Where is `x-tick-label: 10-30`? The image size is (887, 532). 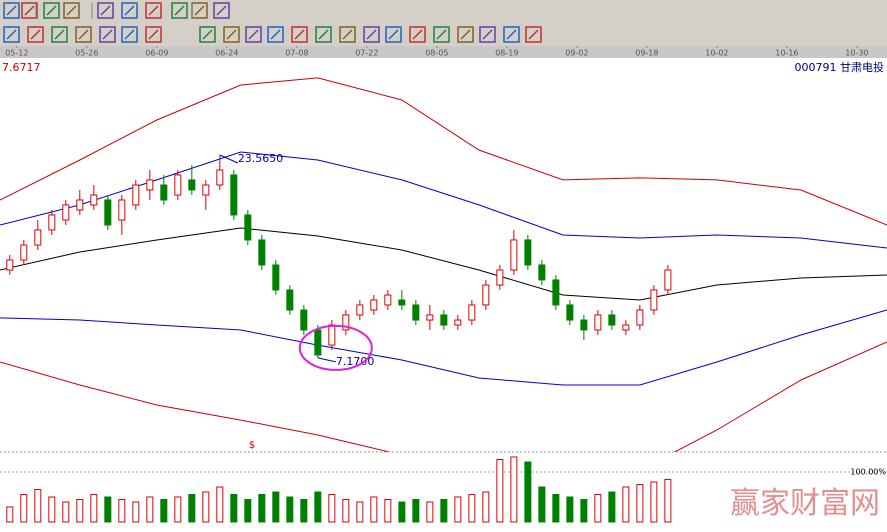
x-tick-label: 10-30 is located at coordinates (856, 53).